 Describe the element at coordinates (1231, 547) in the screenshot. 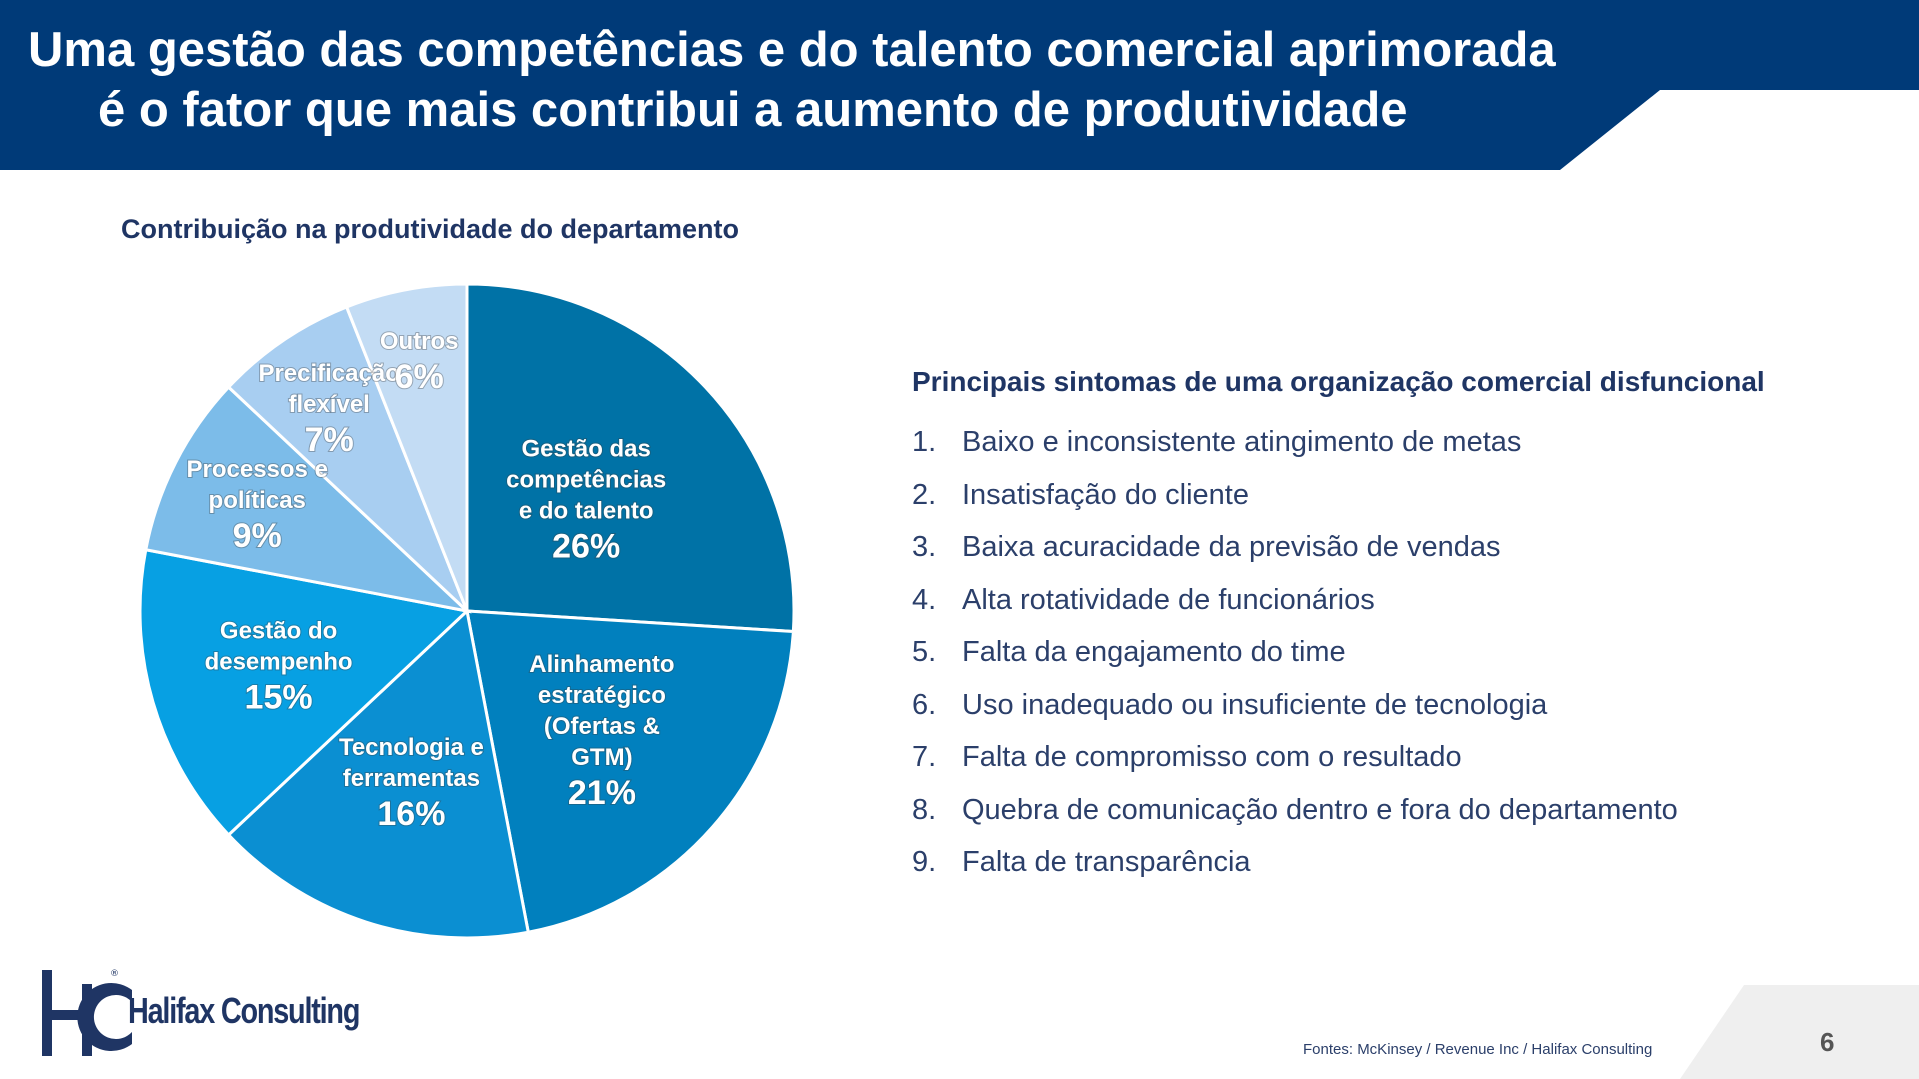

I see `symptom-text: Baixa acuracidade da previsão de vendas` at that location.